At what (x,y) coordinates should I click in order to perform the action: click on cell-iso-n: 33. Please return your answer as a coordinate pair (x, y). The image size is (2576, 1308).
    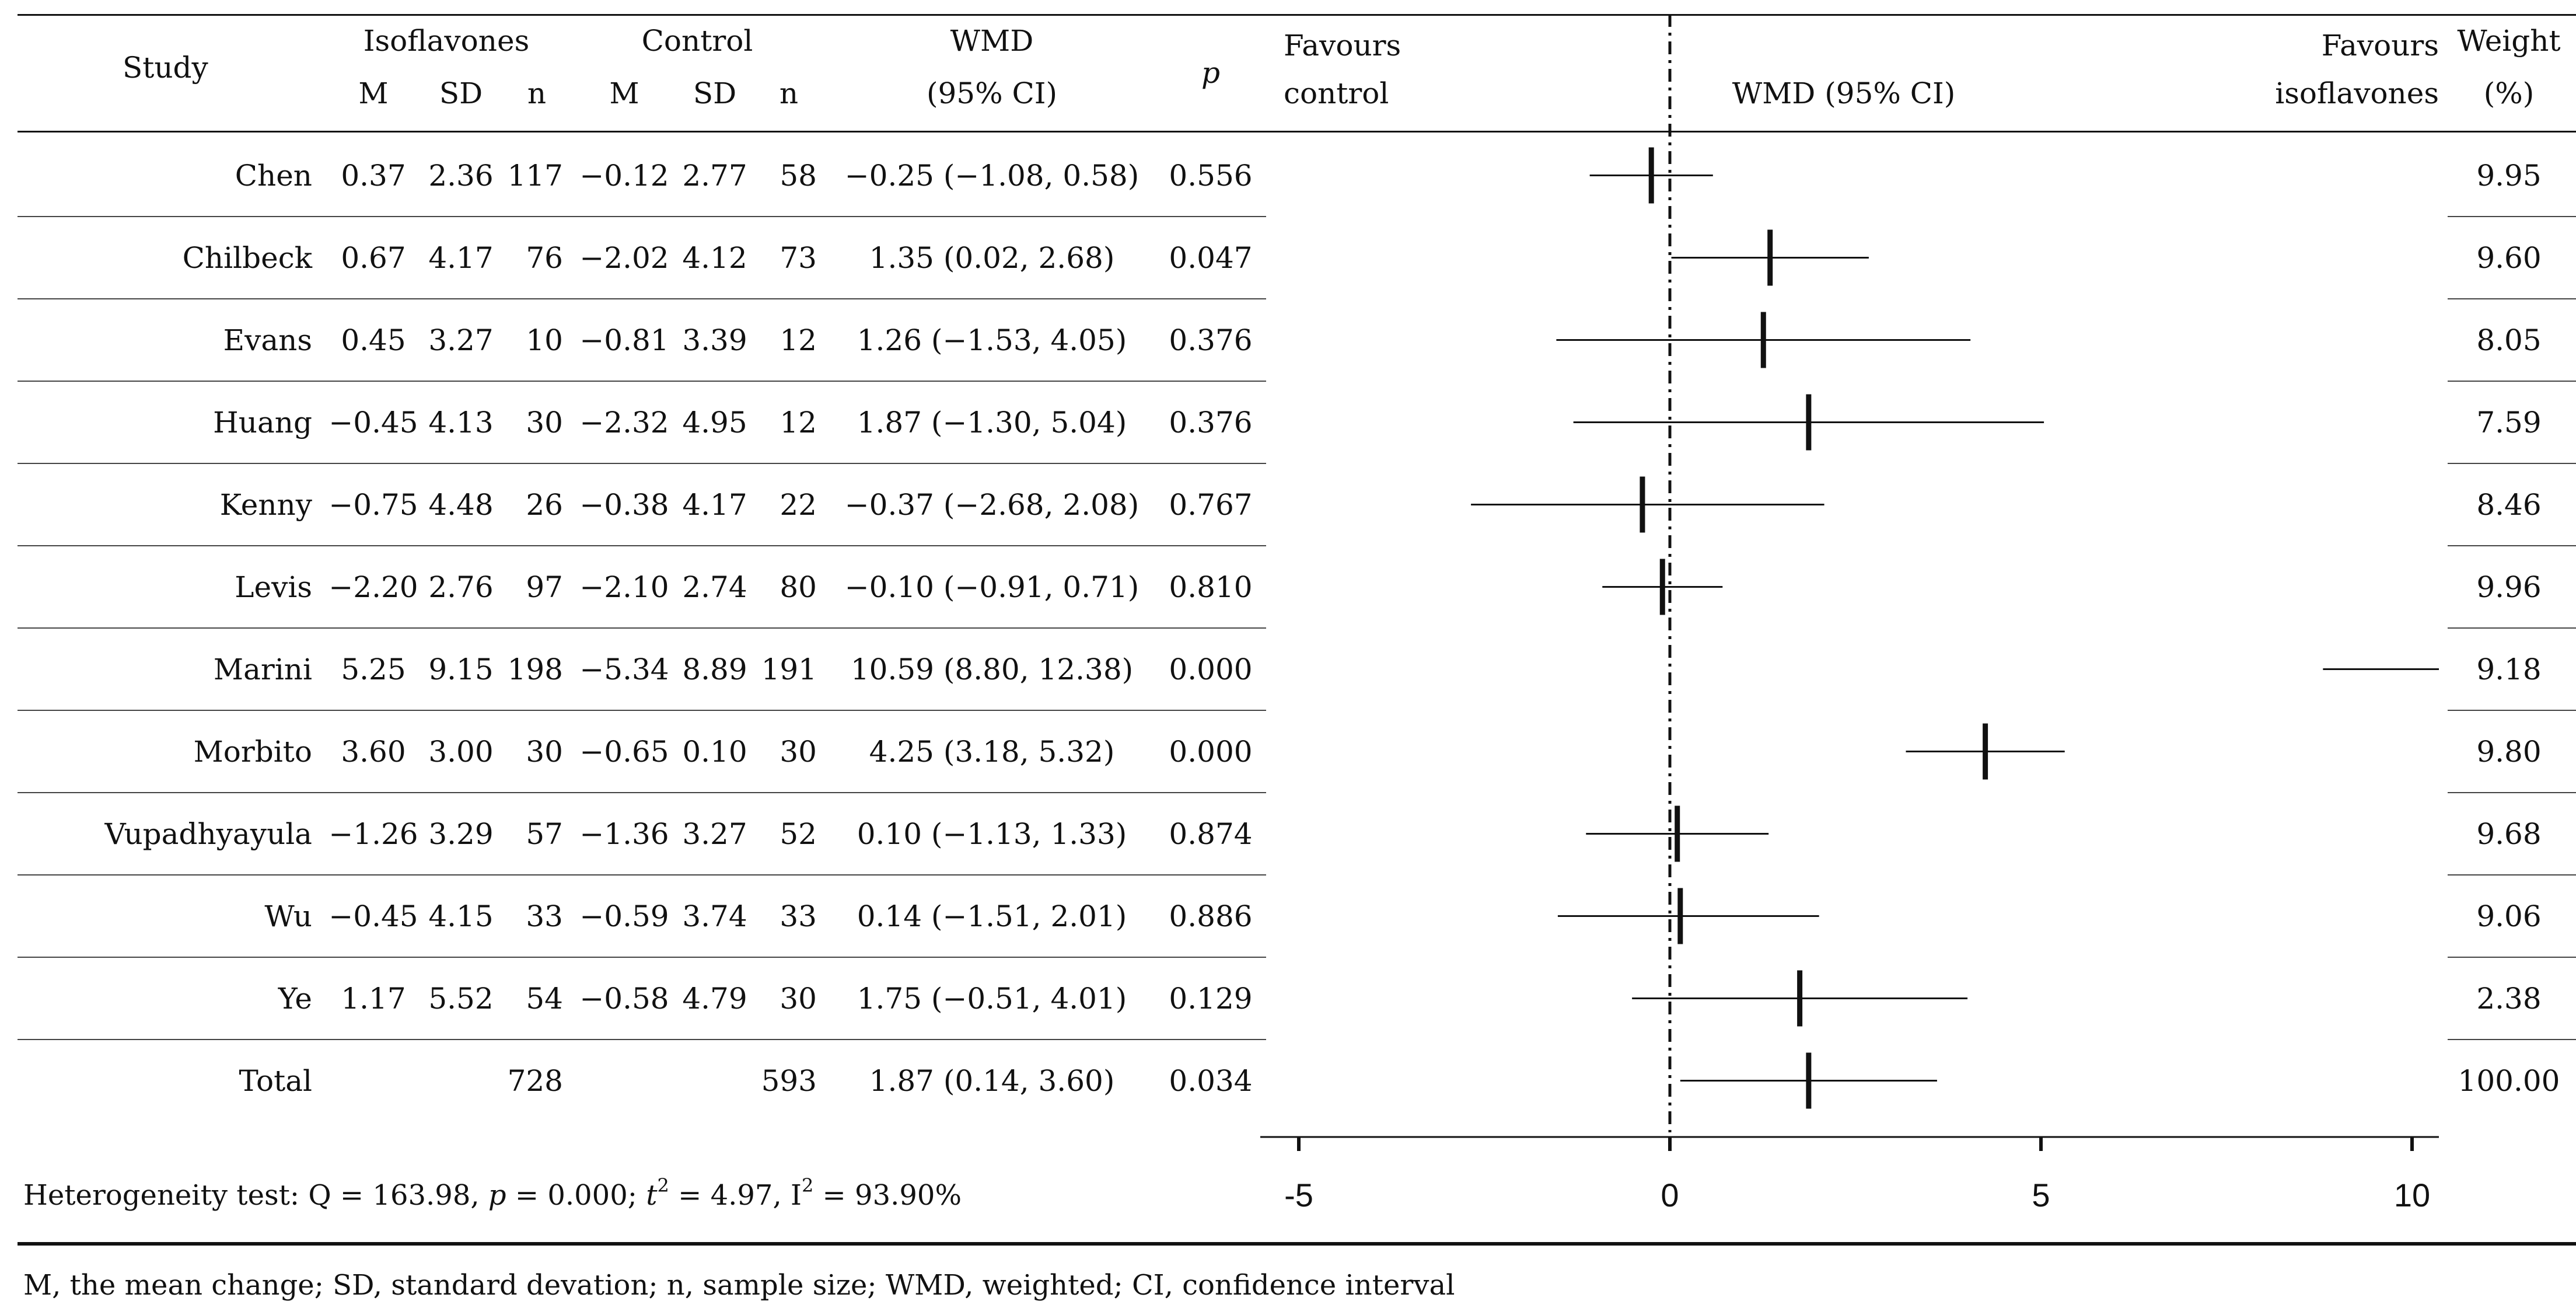
    Looking at the image, I should click on (544, 916).